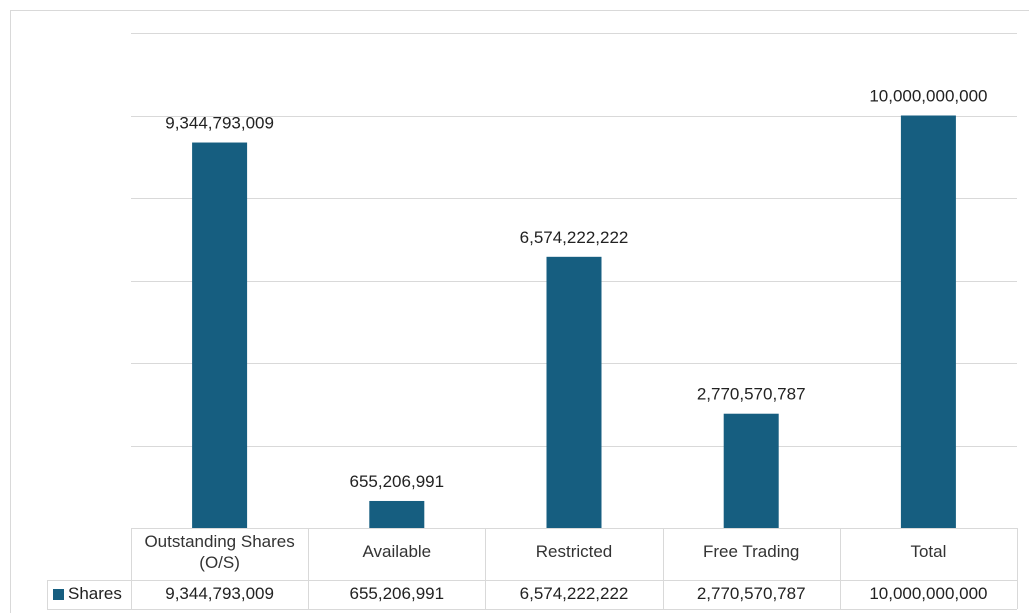  What do you see at coordinates (928, 96) in the screenshot?
I see `value-label: 10,000,000,000` at bounding box center [928, 96].